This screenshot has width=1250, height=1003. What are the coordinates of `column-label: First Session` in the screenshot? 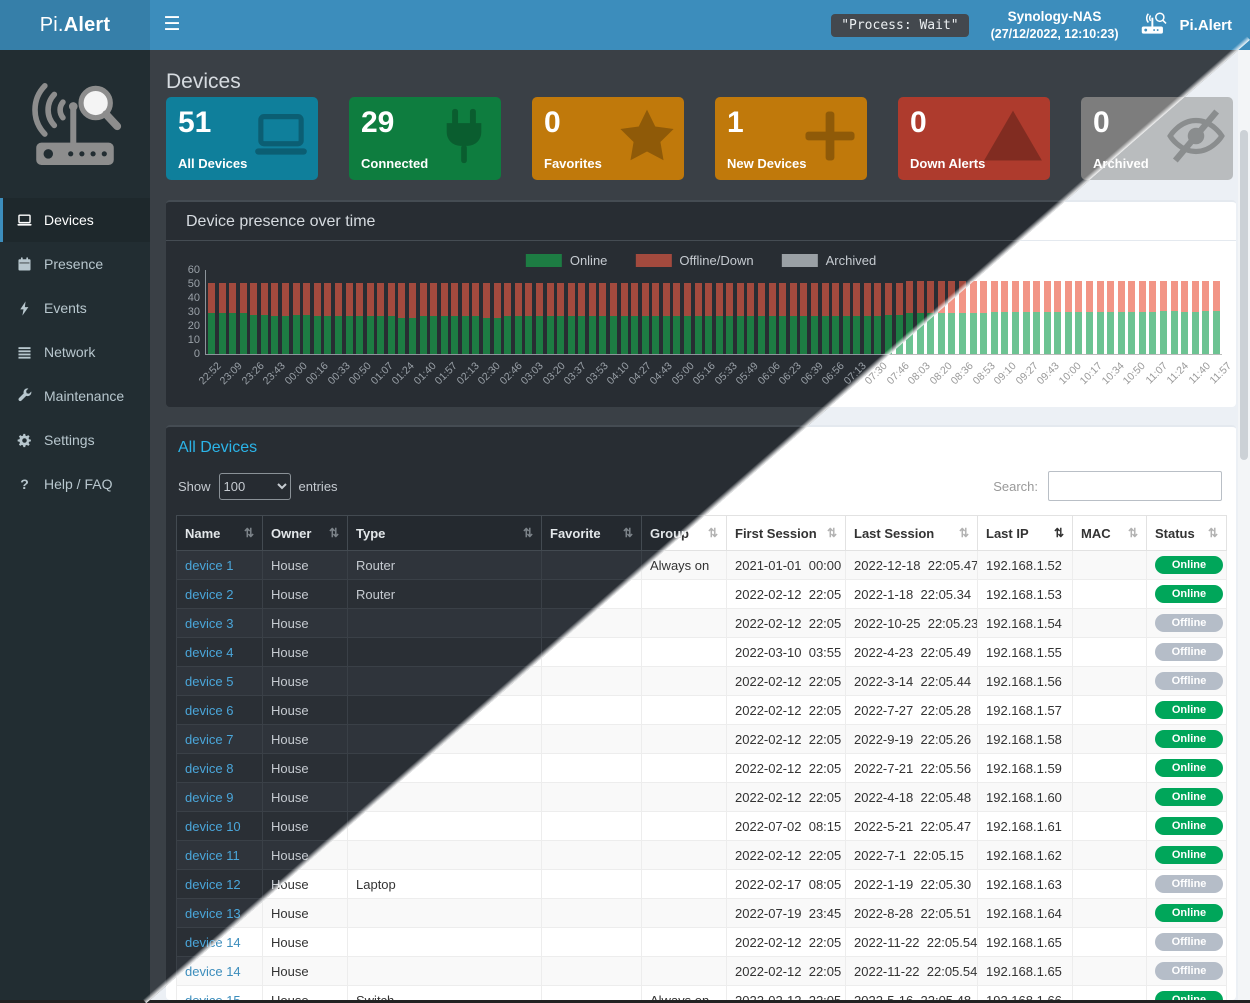 It's located at (776, 533).